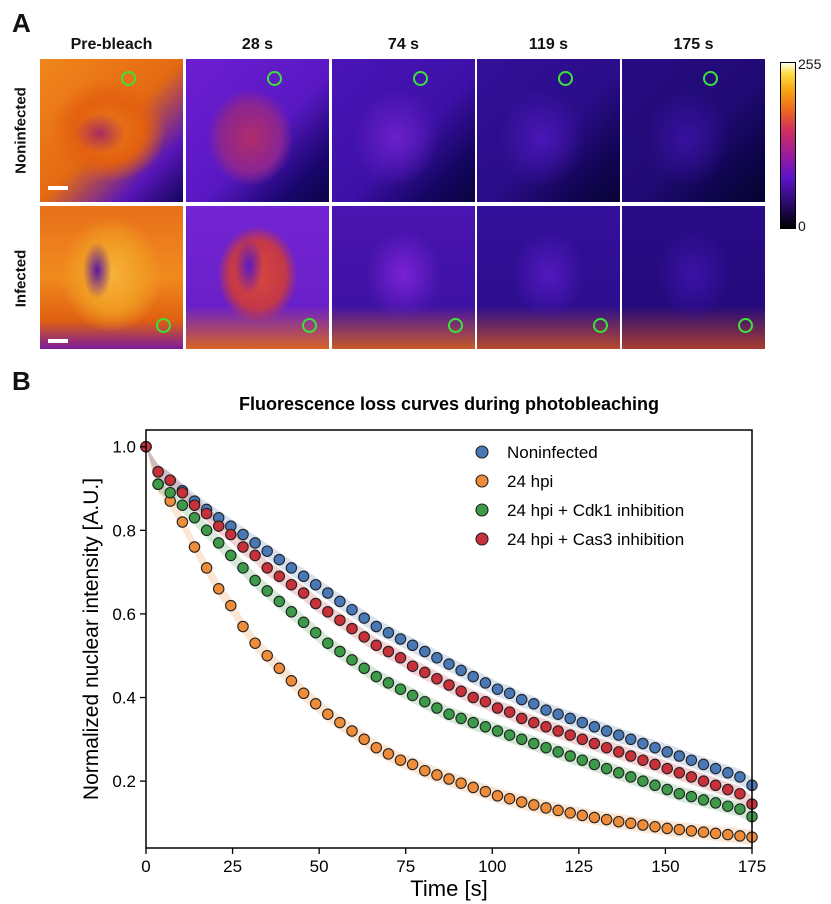 Image resolution: width=831 pixels, height=904 pixels. I want to click on x-tick-label: 100, so click(492, 866).